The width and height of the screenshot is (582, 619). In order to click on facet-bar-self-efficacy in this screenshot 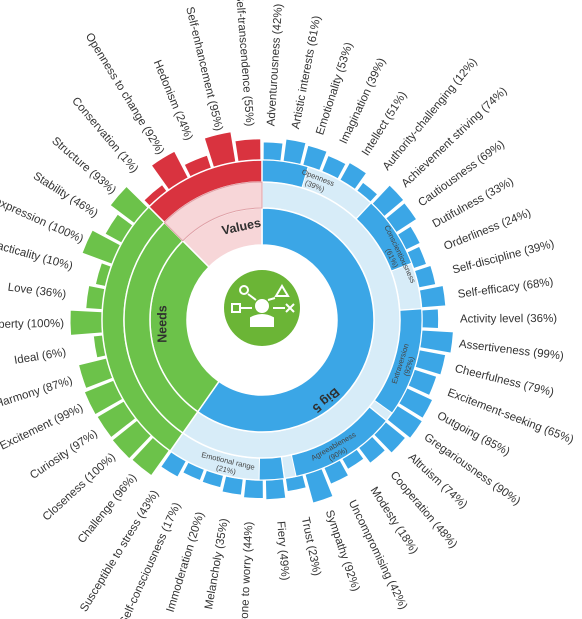, I will do `click(432, 296)`.